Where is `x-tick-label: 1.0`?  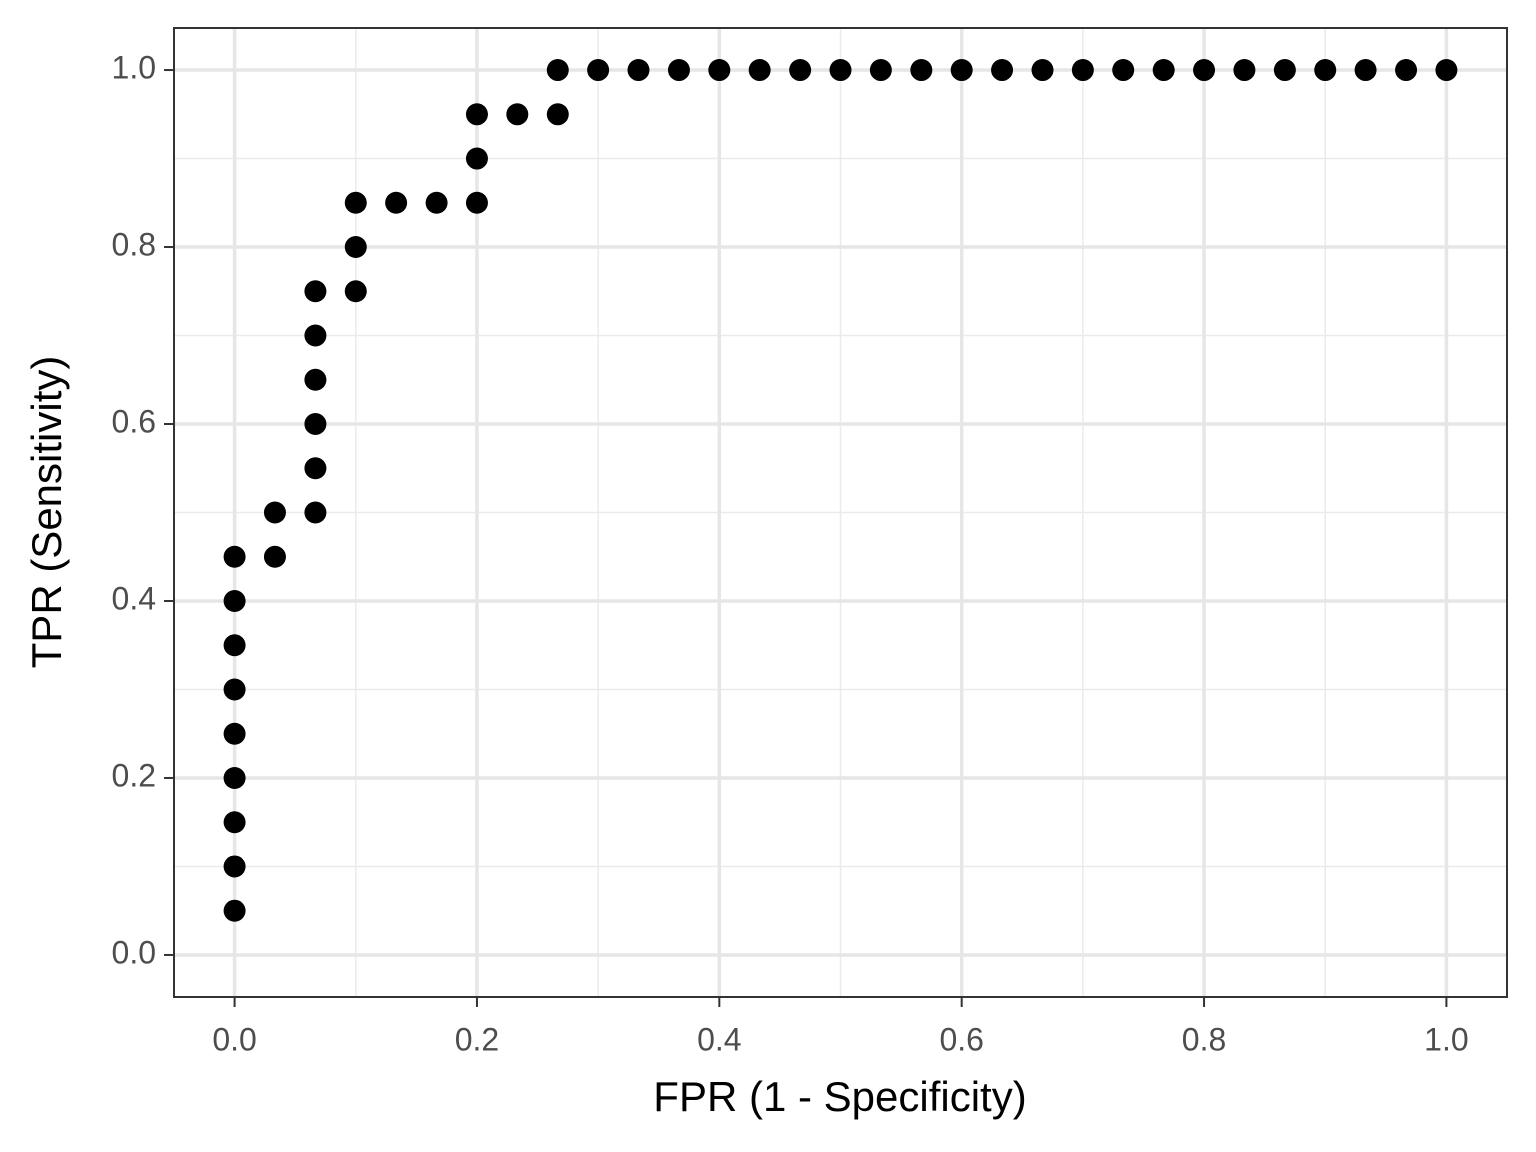
x-tick-label: 1.0 is located at coordinates (1446, 1039).